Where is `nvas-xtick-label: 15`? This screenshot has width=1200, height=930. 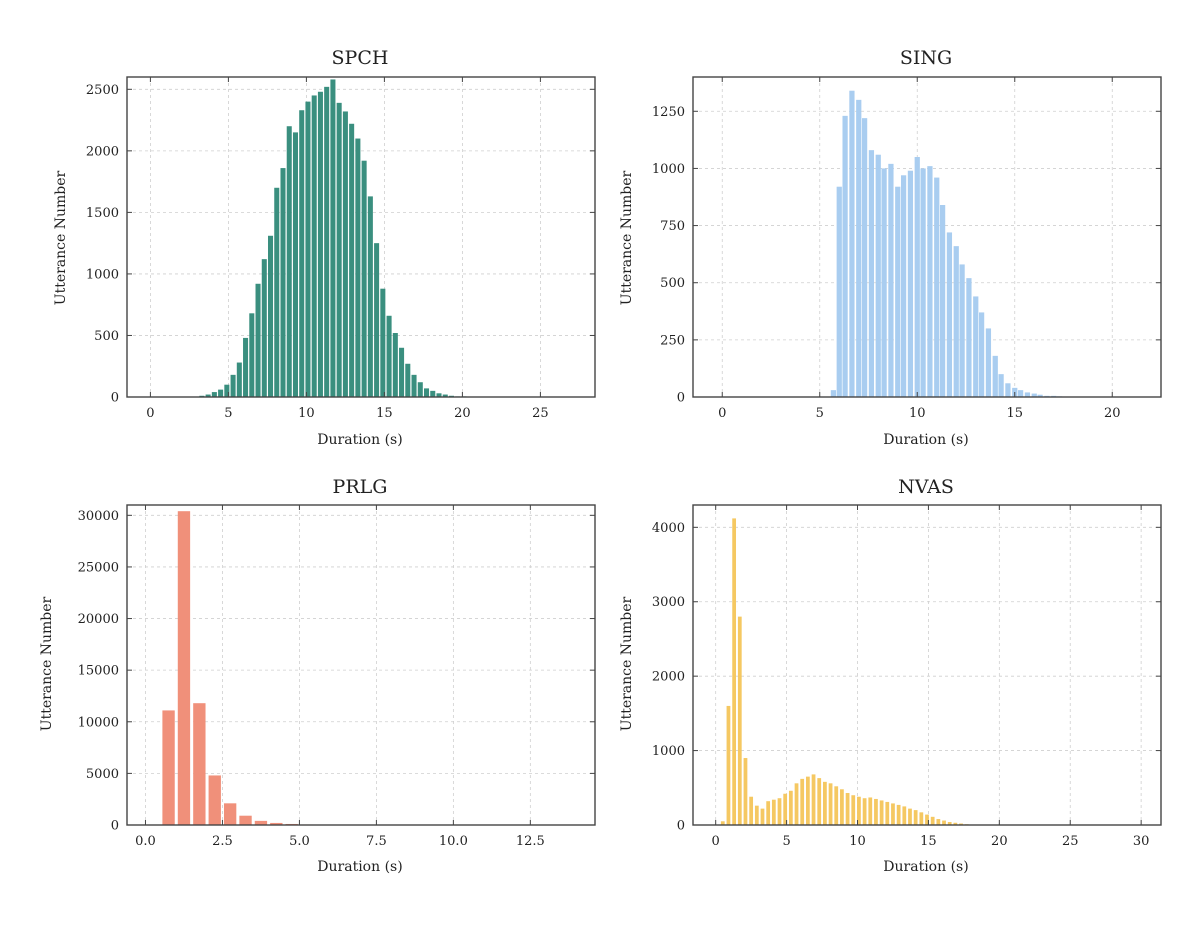 nvas-xtick-label: 15 is located at coordinates (928, 841).